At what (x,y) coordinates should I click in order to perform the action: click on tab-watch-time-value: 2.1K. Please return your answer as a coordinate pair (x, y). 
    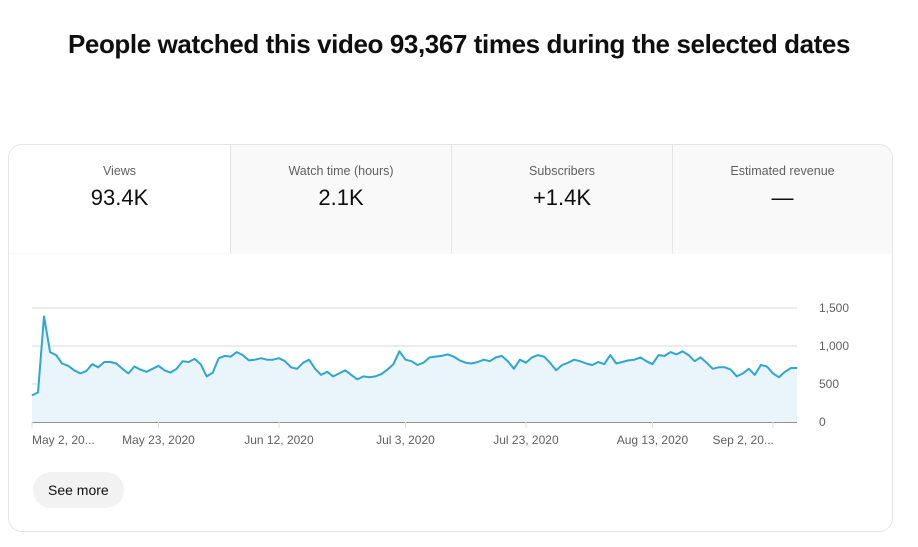
    Looking at the image, I should click on (341, 197).